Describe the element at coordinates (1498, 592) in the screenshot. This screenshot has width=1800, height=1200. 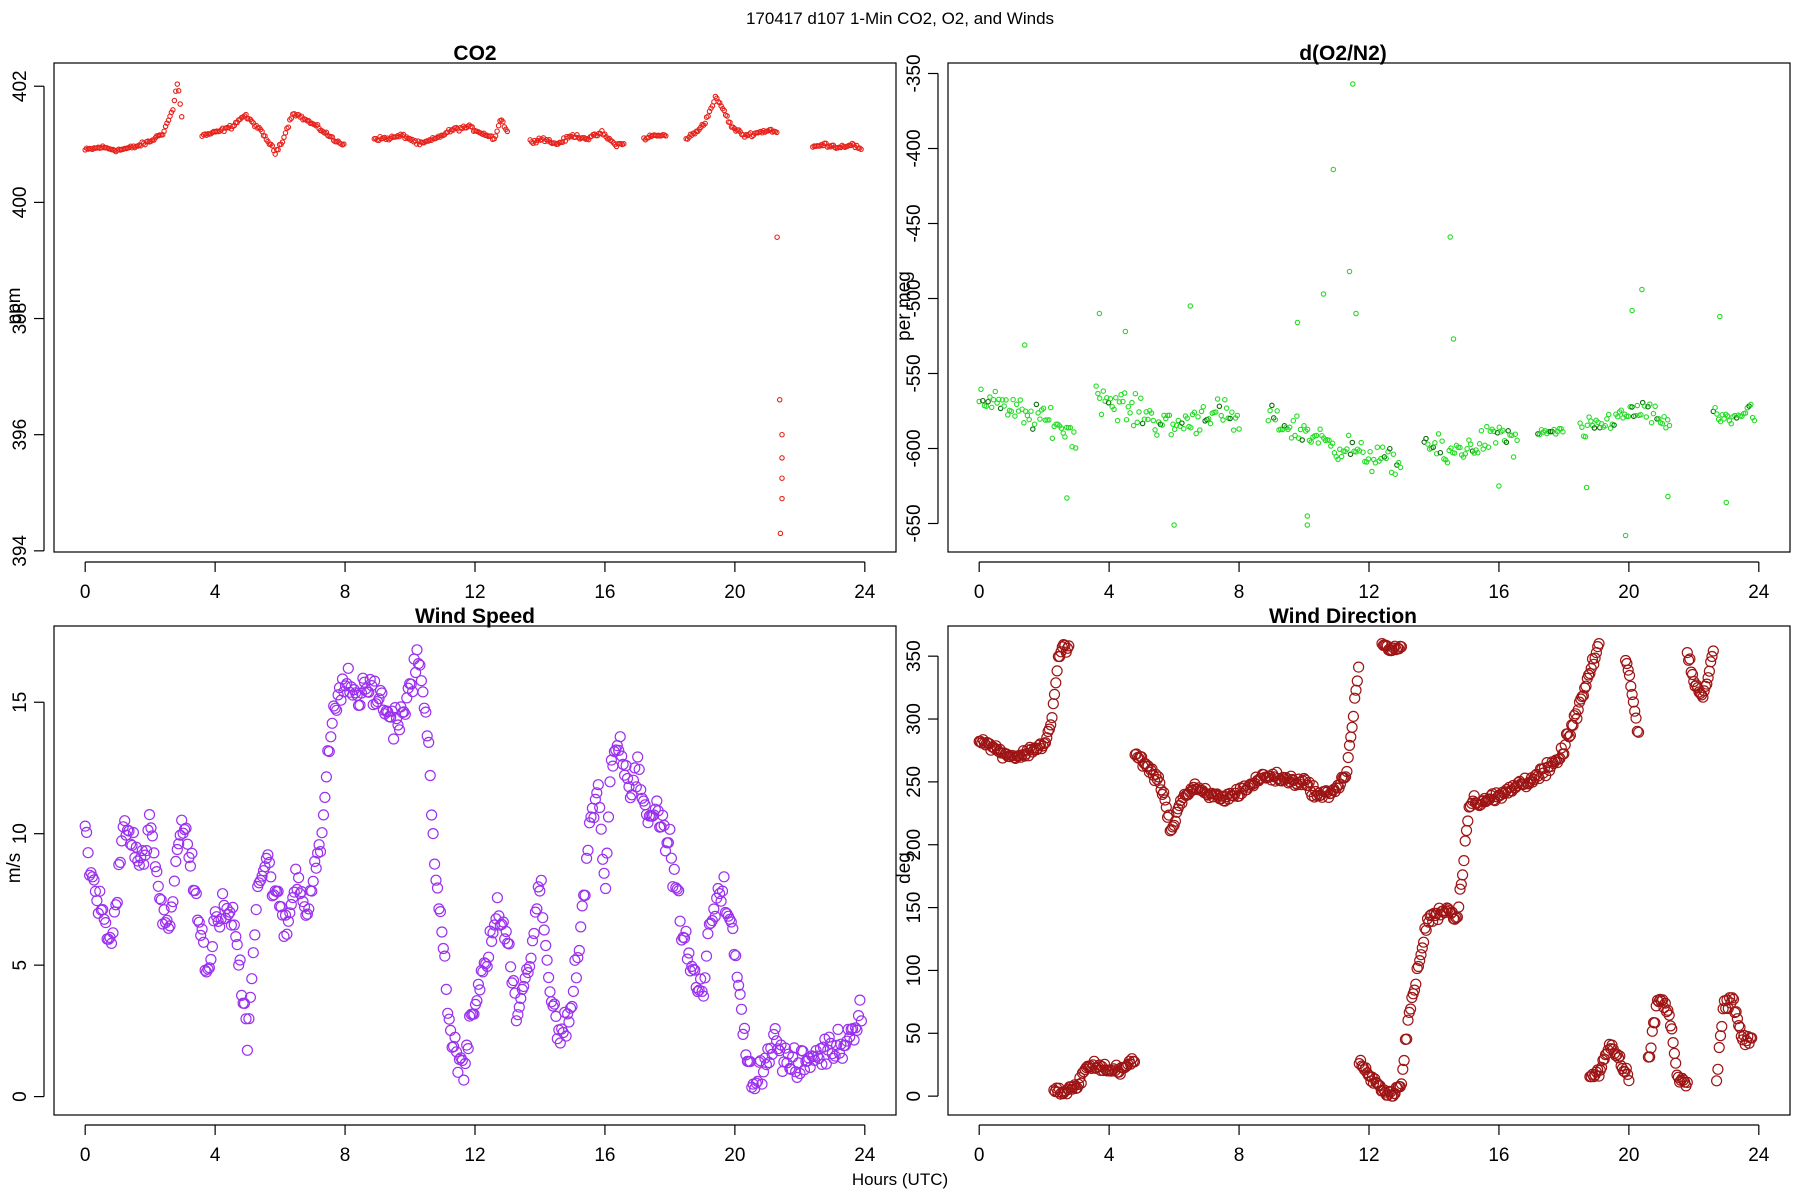
I see `o2-x-tick-label: 16` at that location.